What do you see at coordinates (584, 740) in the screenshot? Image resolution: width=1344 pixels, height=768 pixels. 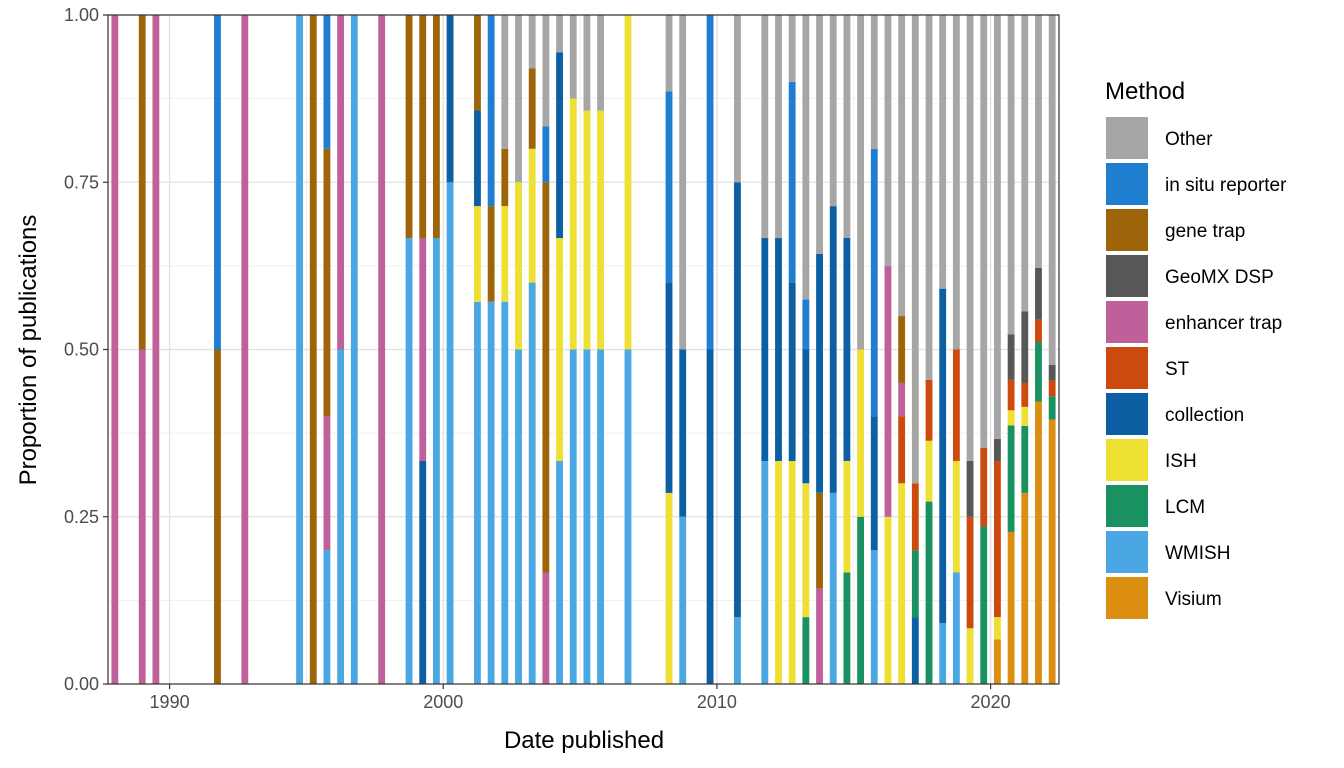 I see `x-axis-title: Date published` at bounding box center [584, 740].